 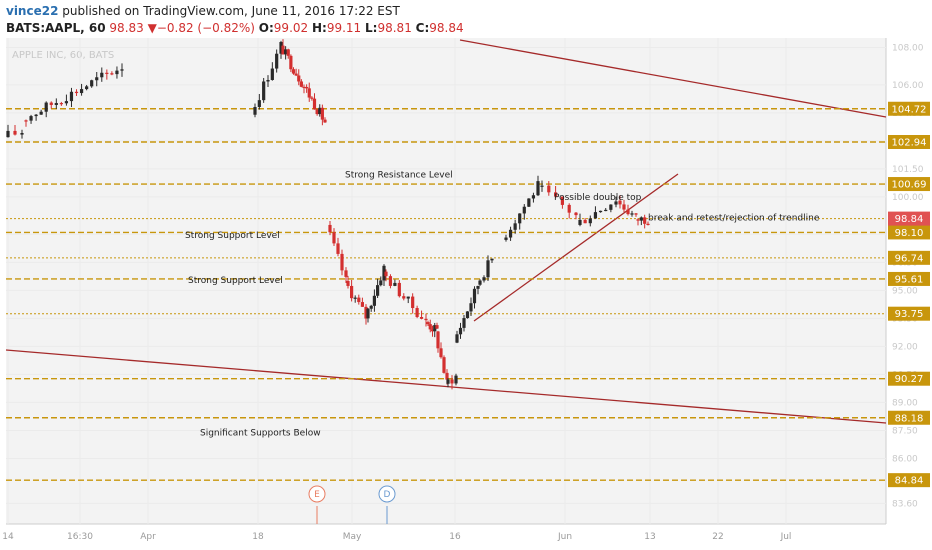 I want to click on level-price-label: 90.27, so click(x=909, y=379).